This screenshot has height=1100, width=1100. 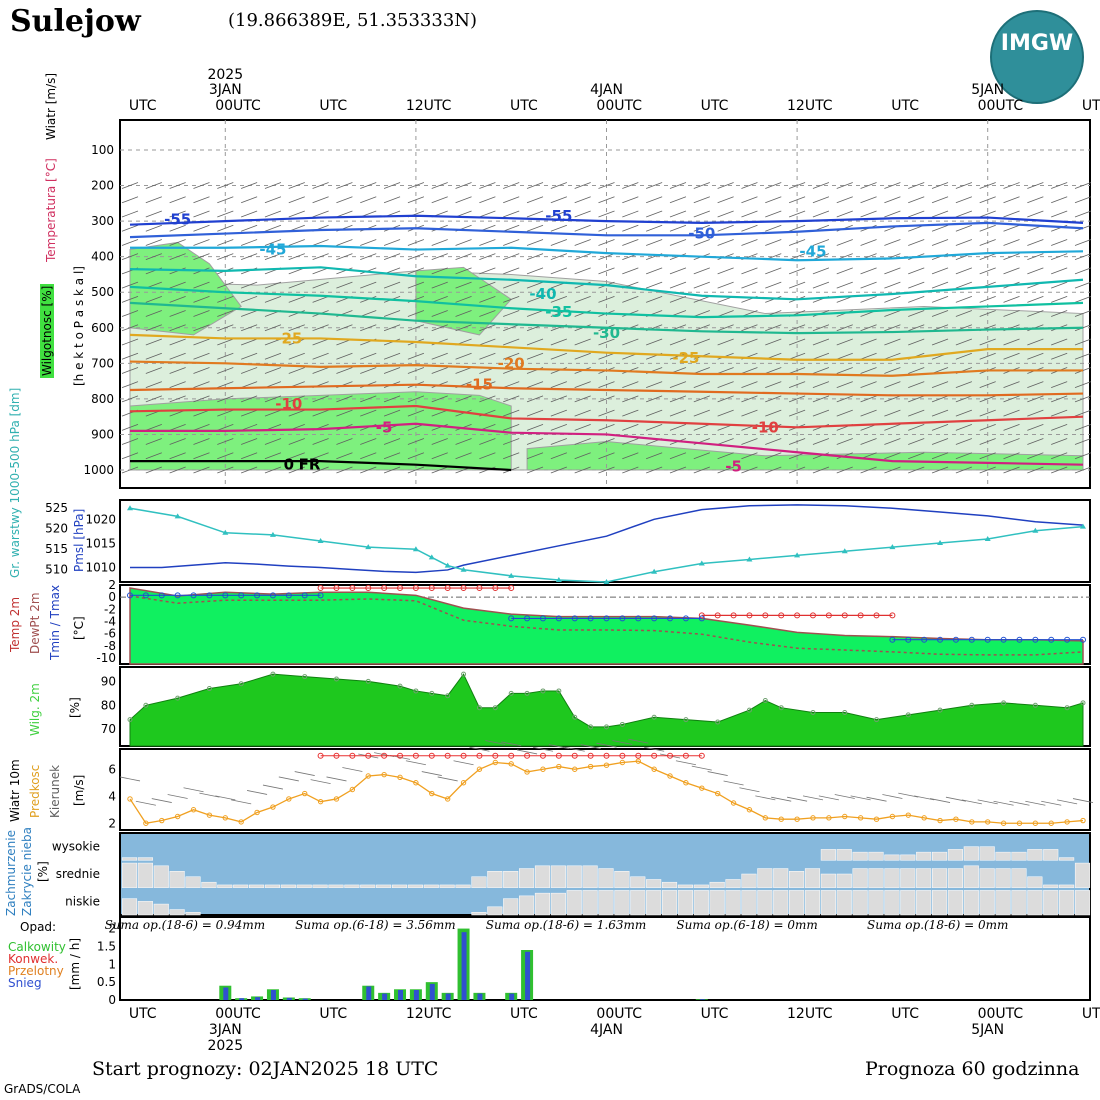 I want to click on isotherm-label: -15, so click(x=479, y=385).